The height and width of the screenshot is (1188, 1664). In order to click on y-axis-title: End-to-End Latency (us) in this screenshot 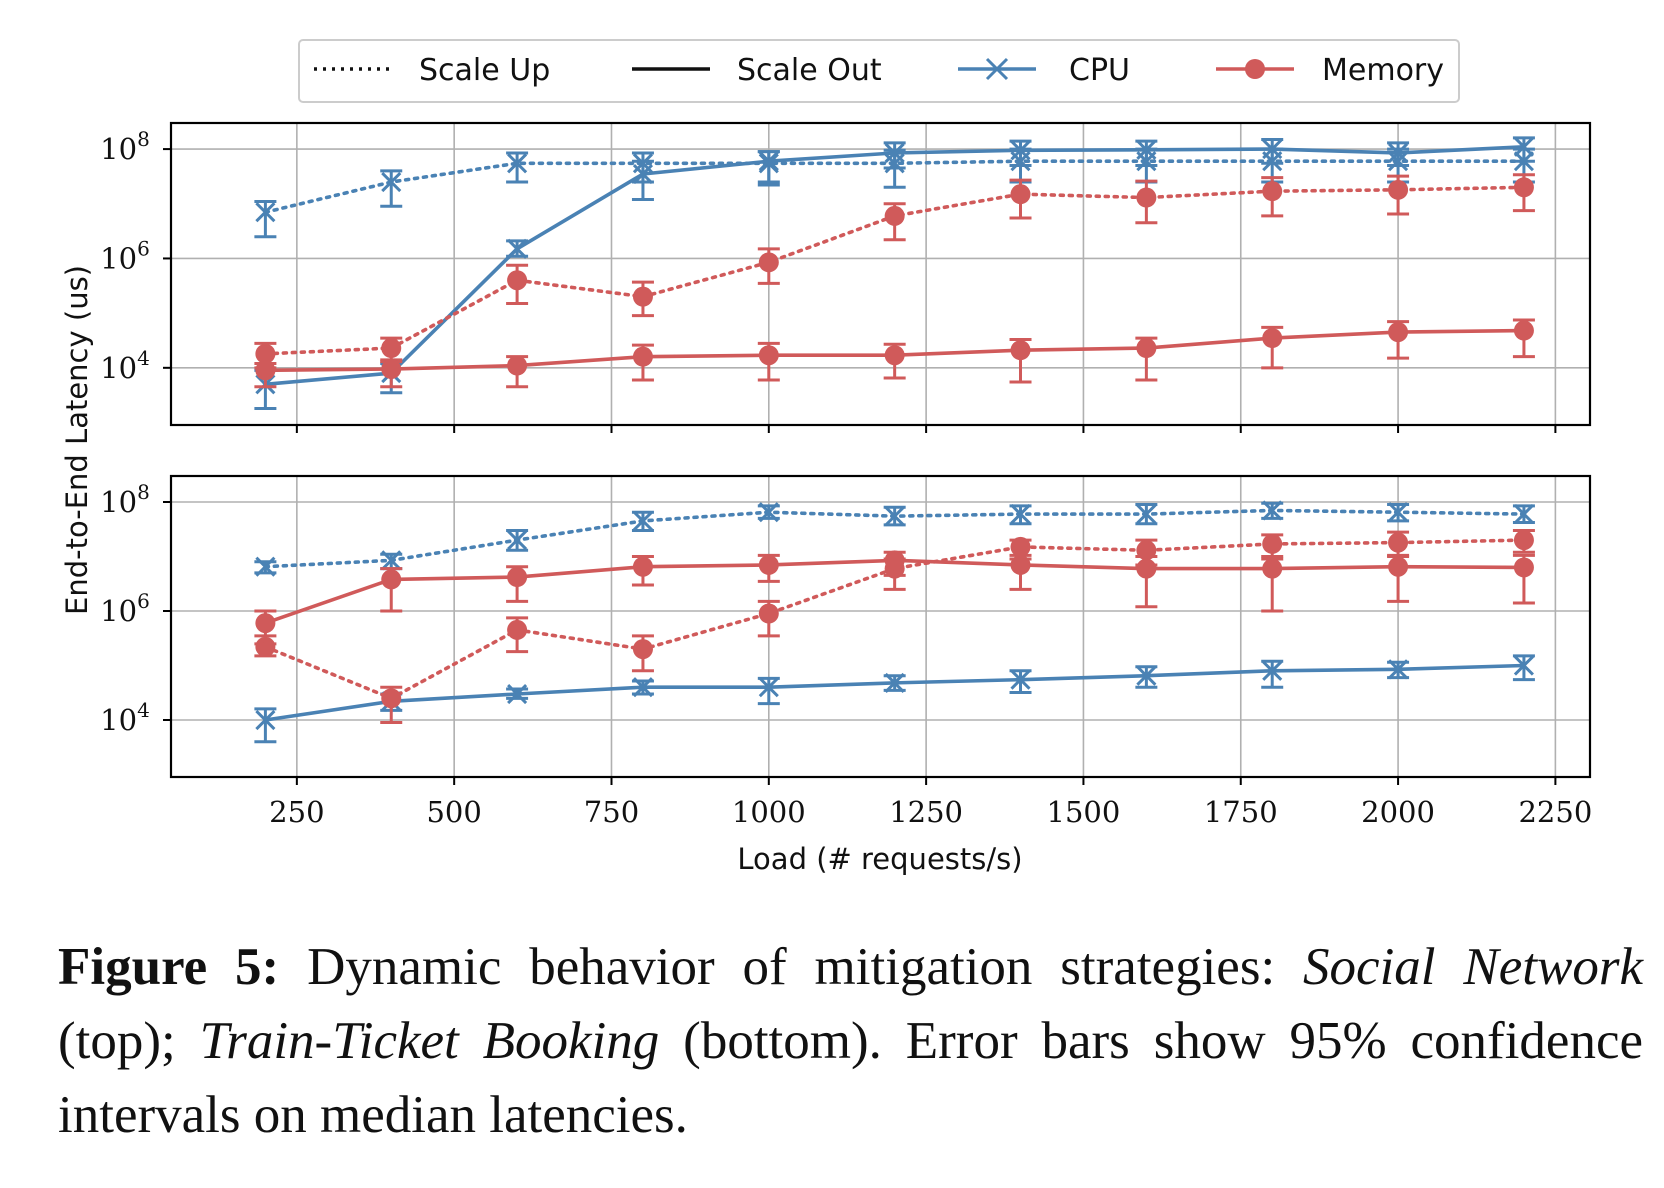, I will do `click(77, 440)`.